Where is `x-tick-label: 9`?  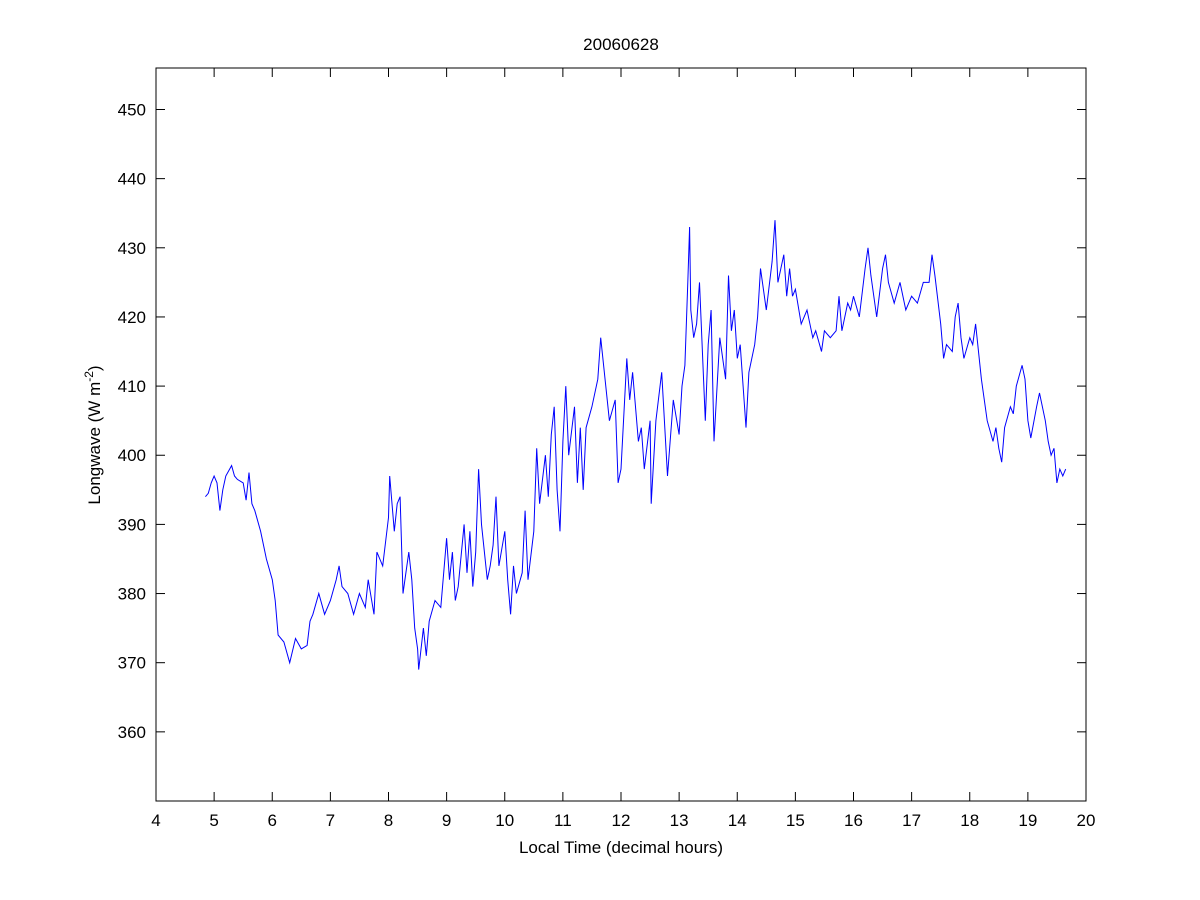 x-tick-label: 9 is located at coordinates (446, 820).